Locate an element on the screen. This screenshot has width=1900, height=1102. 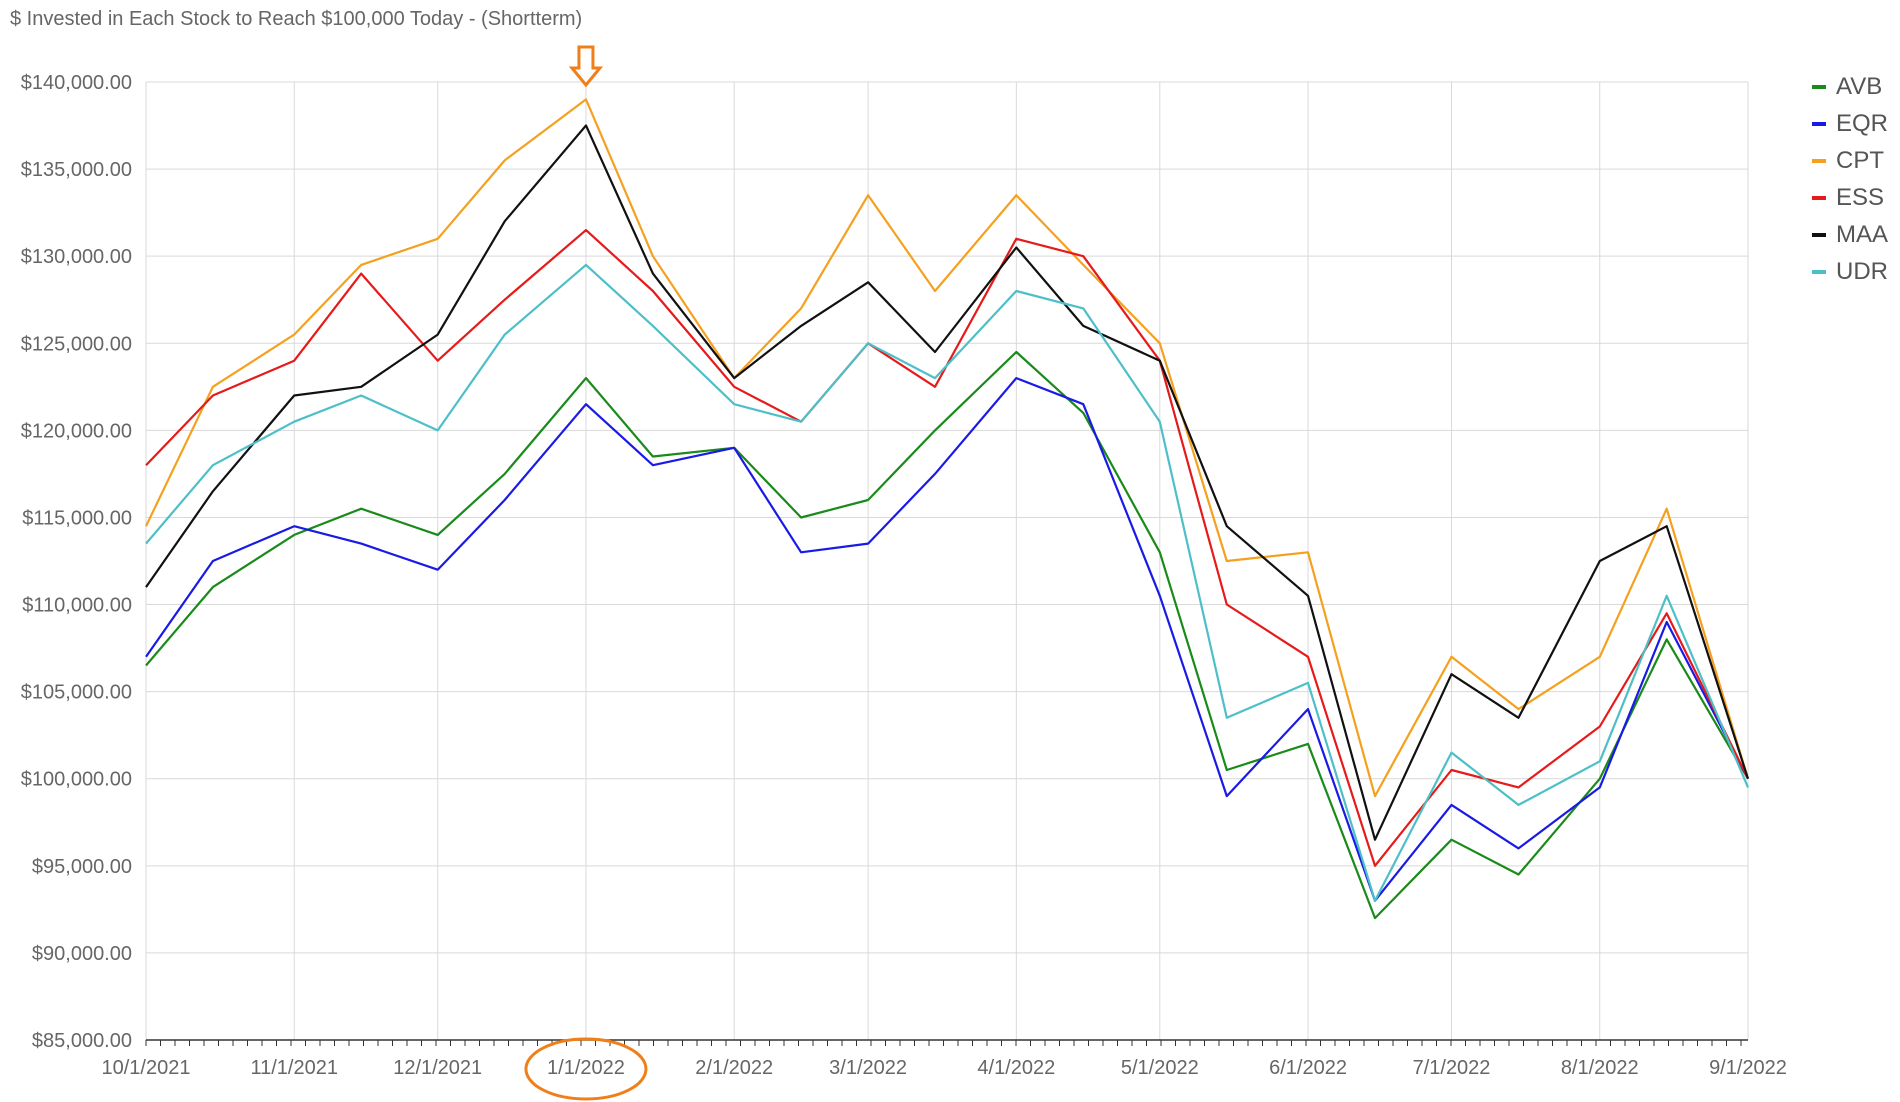
legend-label: AVB is located at coordinates (1859, 86).